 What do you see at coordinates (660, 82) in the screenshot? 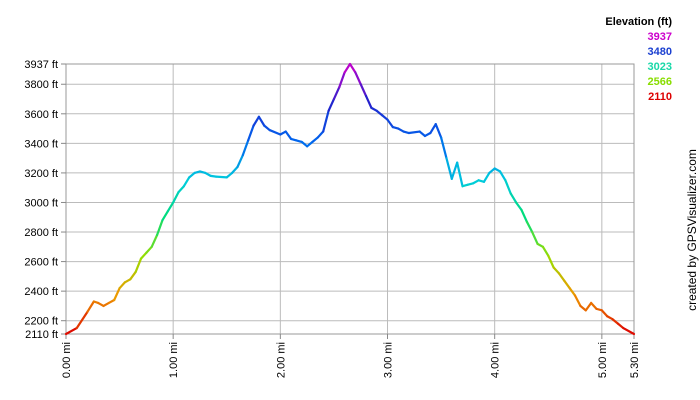
I see `legend-entry: 2566` at bounding box center [660, 82].